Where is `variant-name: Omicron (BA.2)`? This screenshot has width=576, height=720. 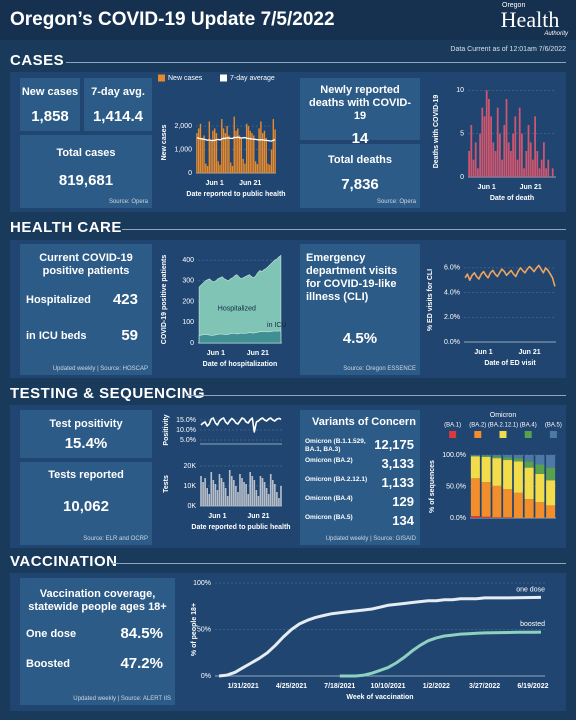 variant-name: Omicron (BA.2) is located at coordinates (329, 460).